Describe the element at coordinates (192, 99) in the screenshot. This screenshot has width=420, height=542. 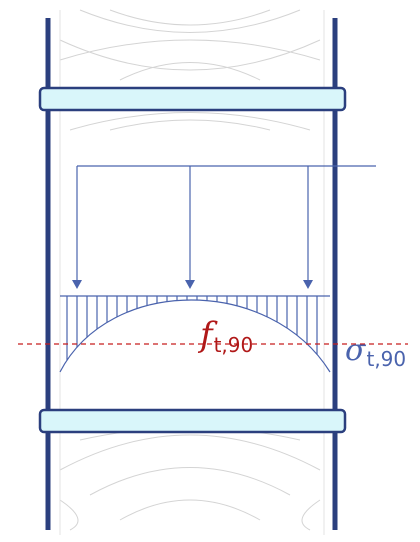
I see `top-band` at that location.